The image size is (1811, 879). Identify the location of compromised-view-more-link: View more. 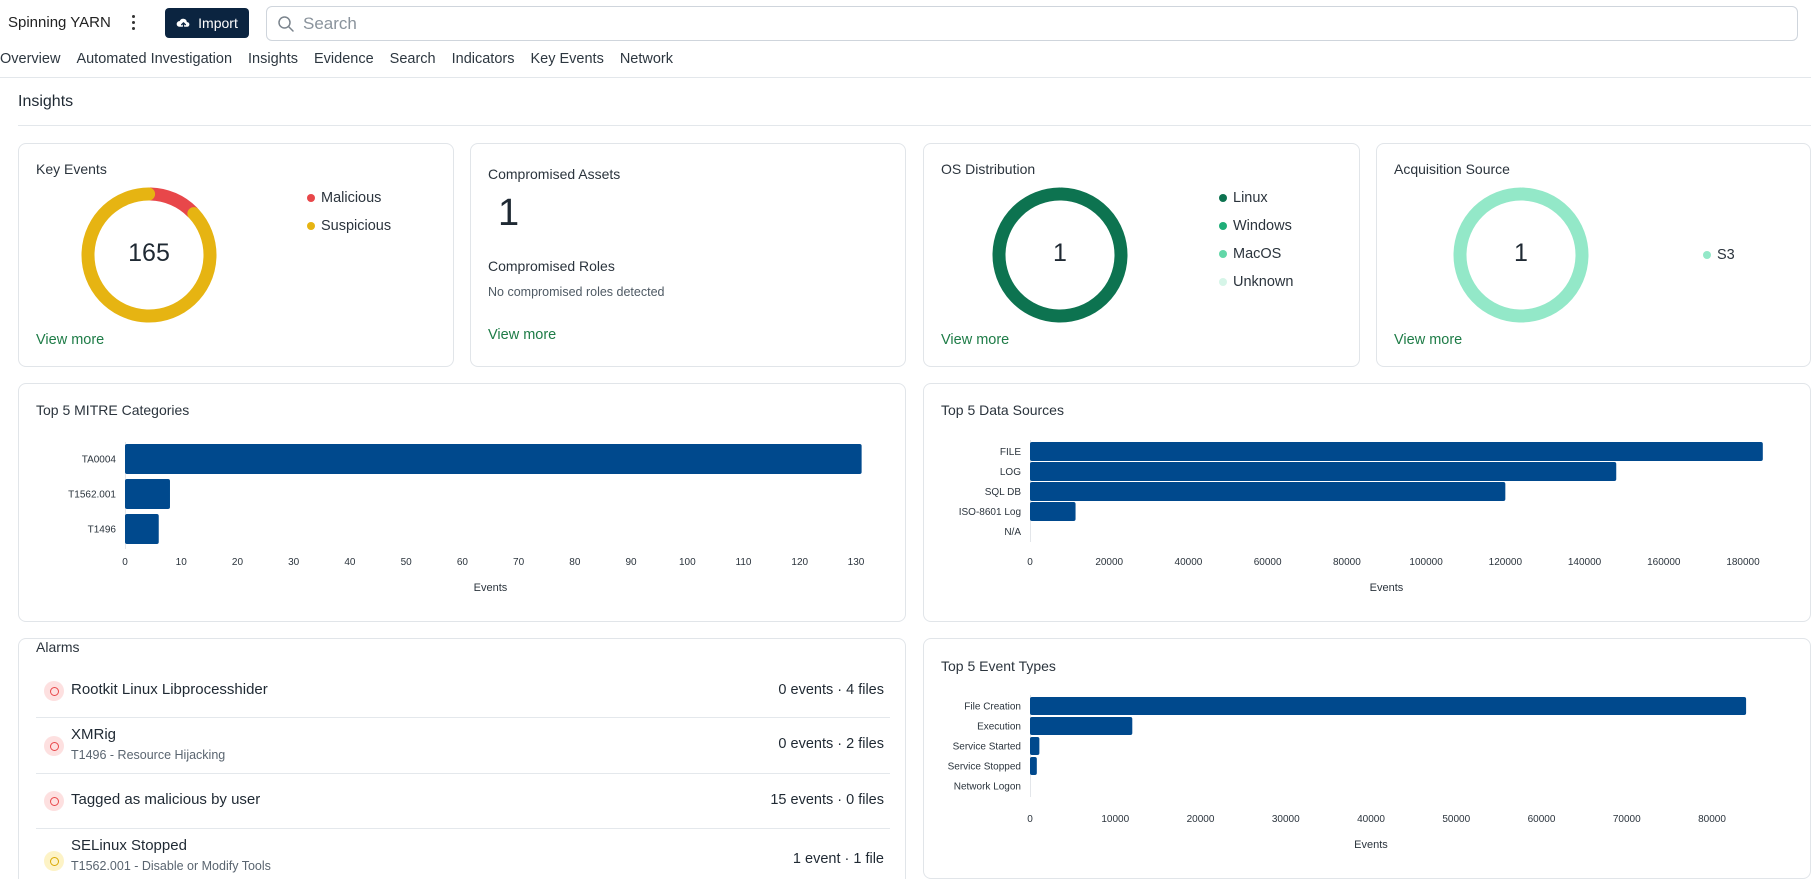
(522, 335).